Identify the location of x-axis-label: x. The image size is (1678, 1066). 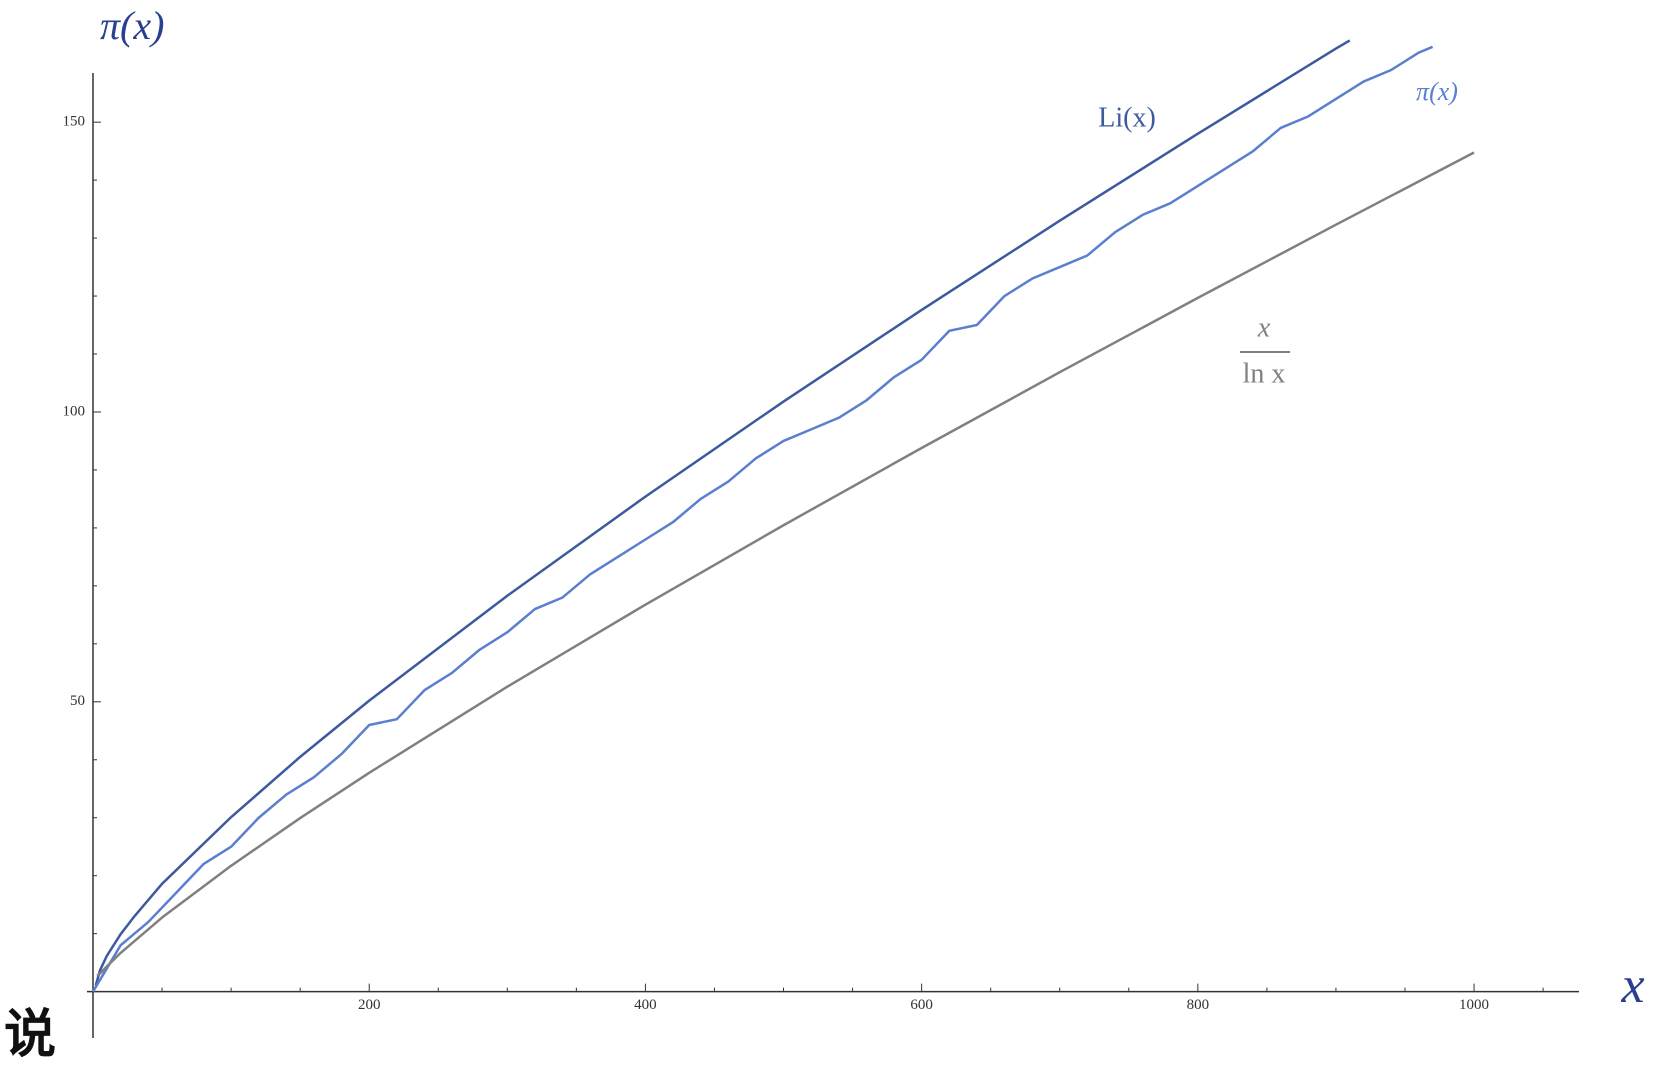
(1632, 985).